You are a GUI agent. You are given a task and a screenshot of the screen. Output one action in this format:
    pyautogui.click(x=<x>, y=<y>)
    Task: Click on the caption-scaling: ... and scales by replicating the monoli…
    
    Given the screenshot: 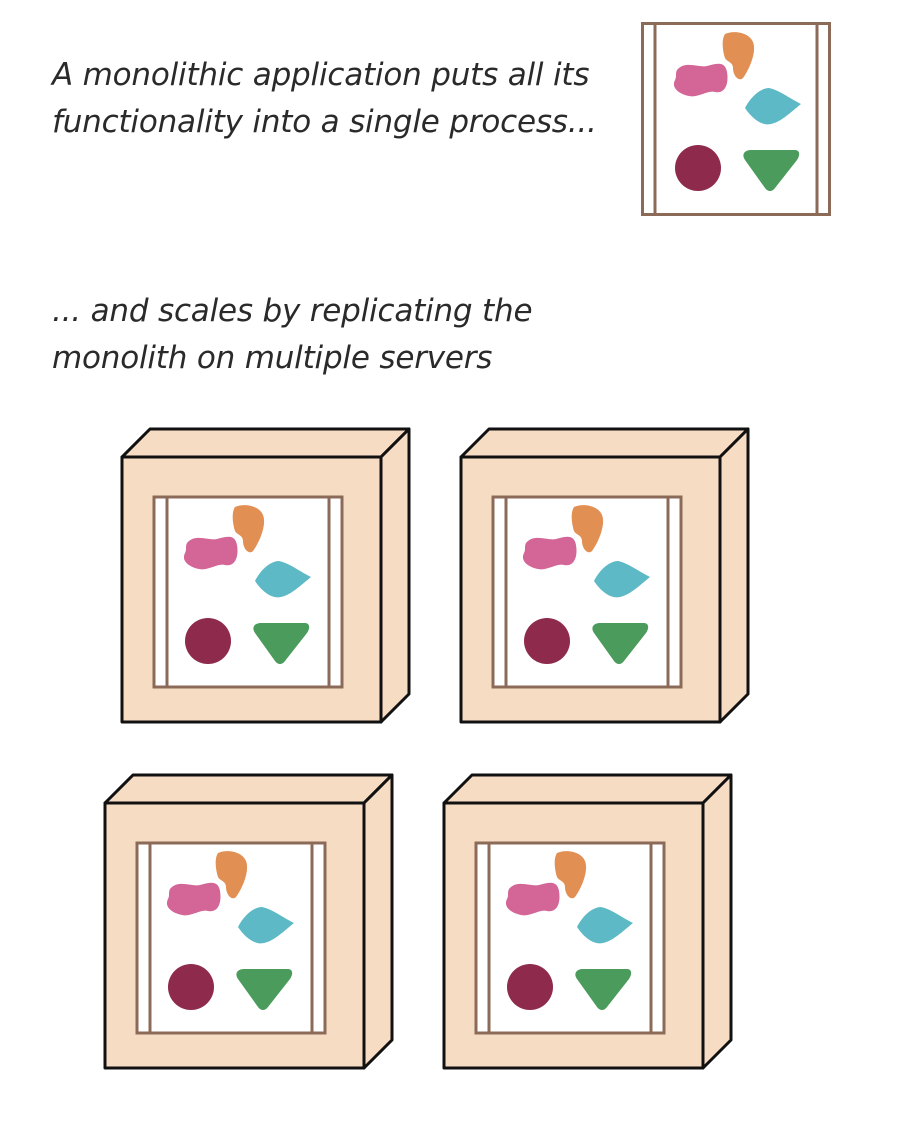 What is the action you would take?
    pyautogui.click(x=292, y=335)
    